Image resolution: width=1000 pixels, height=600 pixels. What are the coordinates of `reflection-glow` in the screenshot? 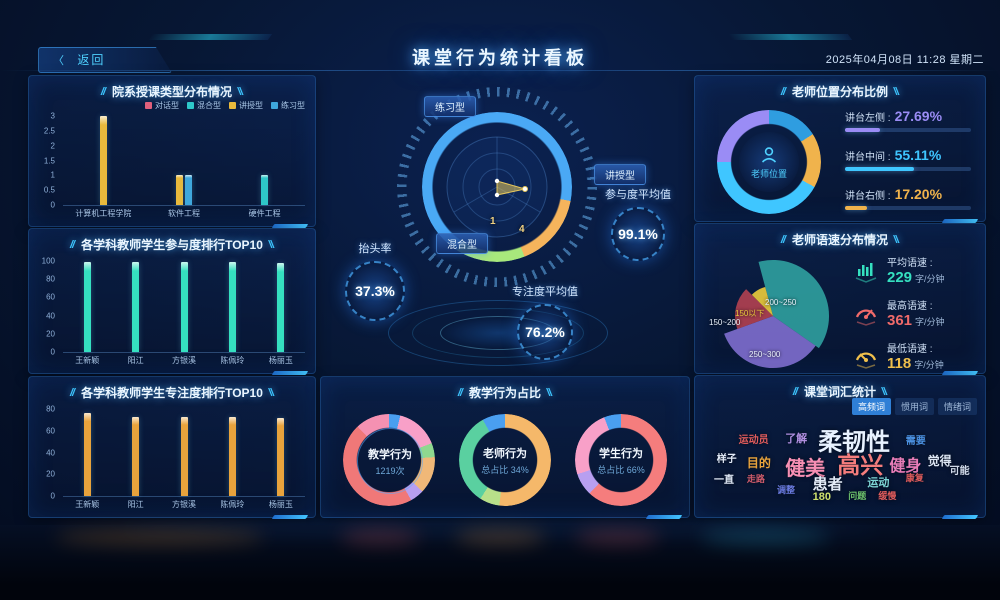 It's located at (765, 537).